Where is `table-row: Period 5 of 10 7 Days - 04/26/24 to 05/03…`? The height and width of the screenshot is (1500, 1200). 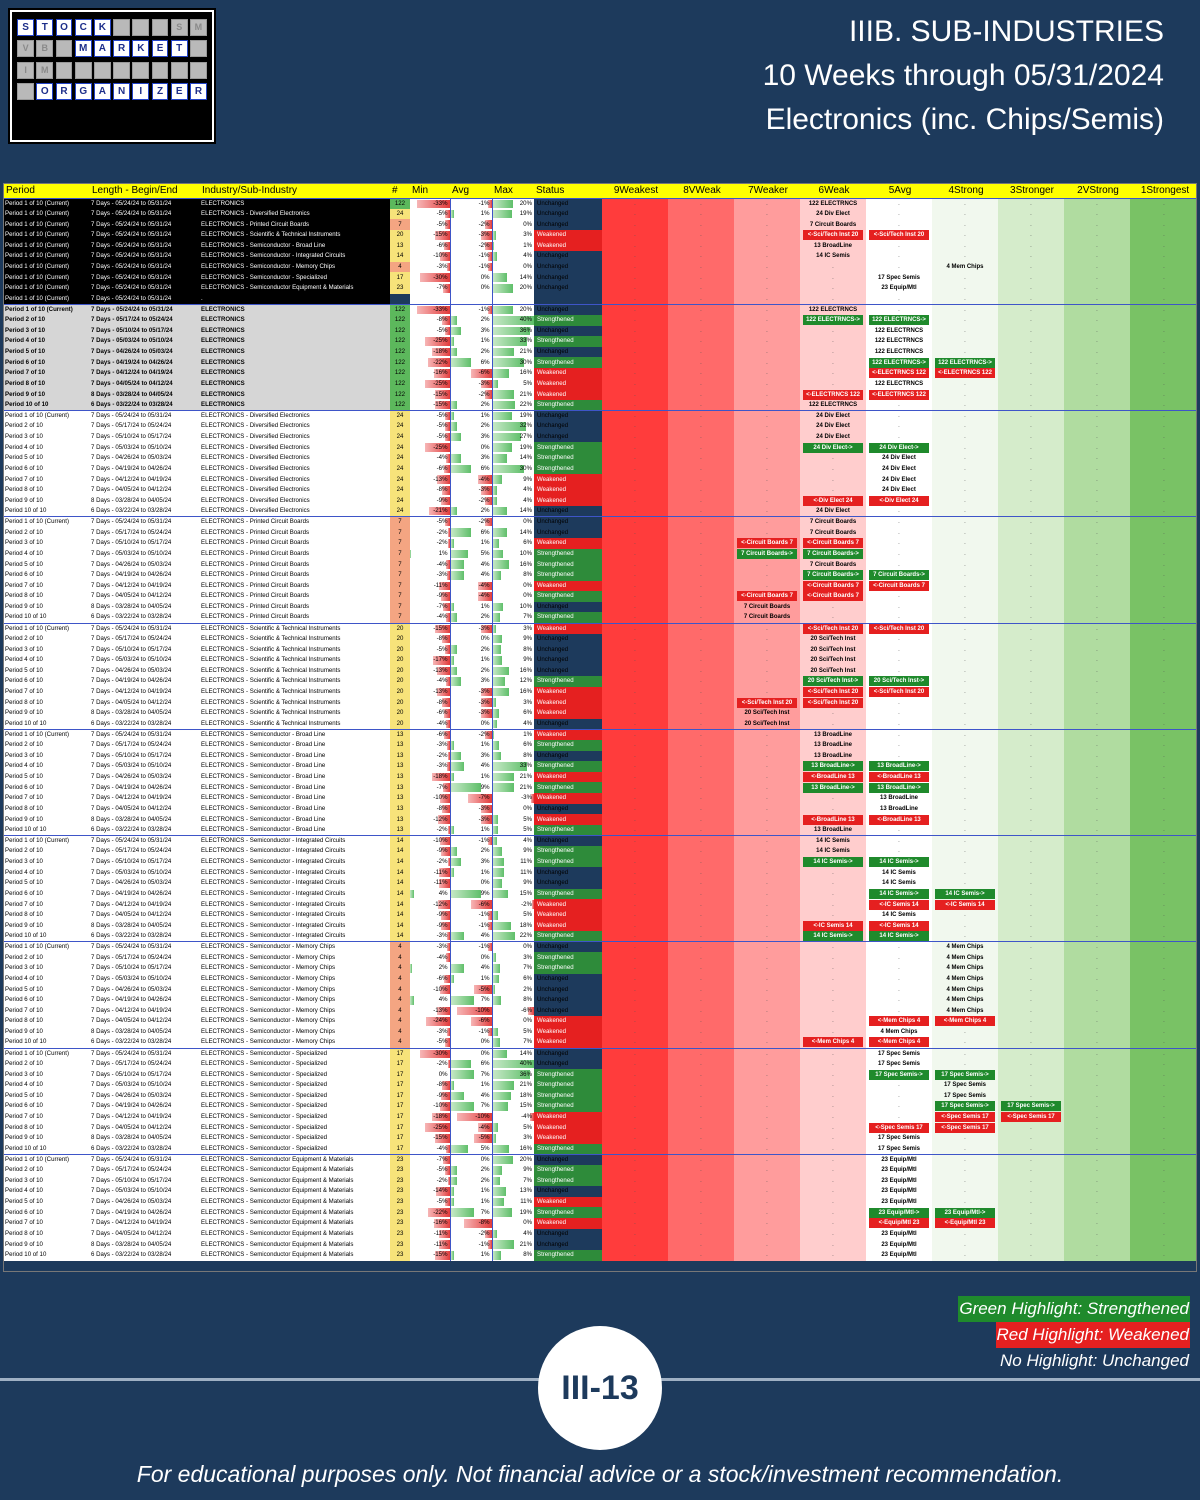 table-row: Period 5 of 10 7 Days - 04/26/24 to 05/03… is located at coordinates (600, 458).